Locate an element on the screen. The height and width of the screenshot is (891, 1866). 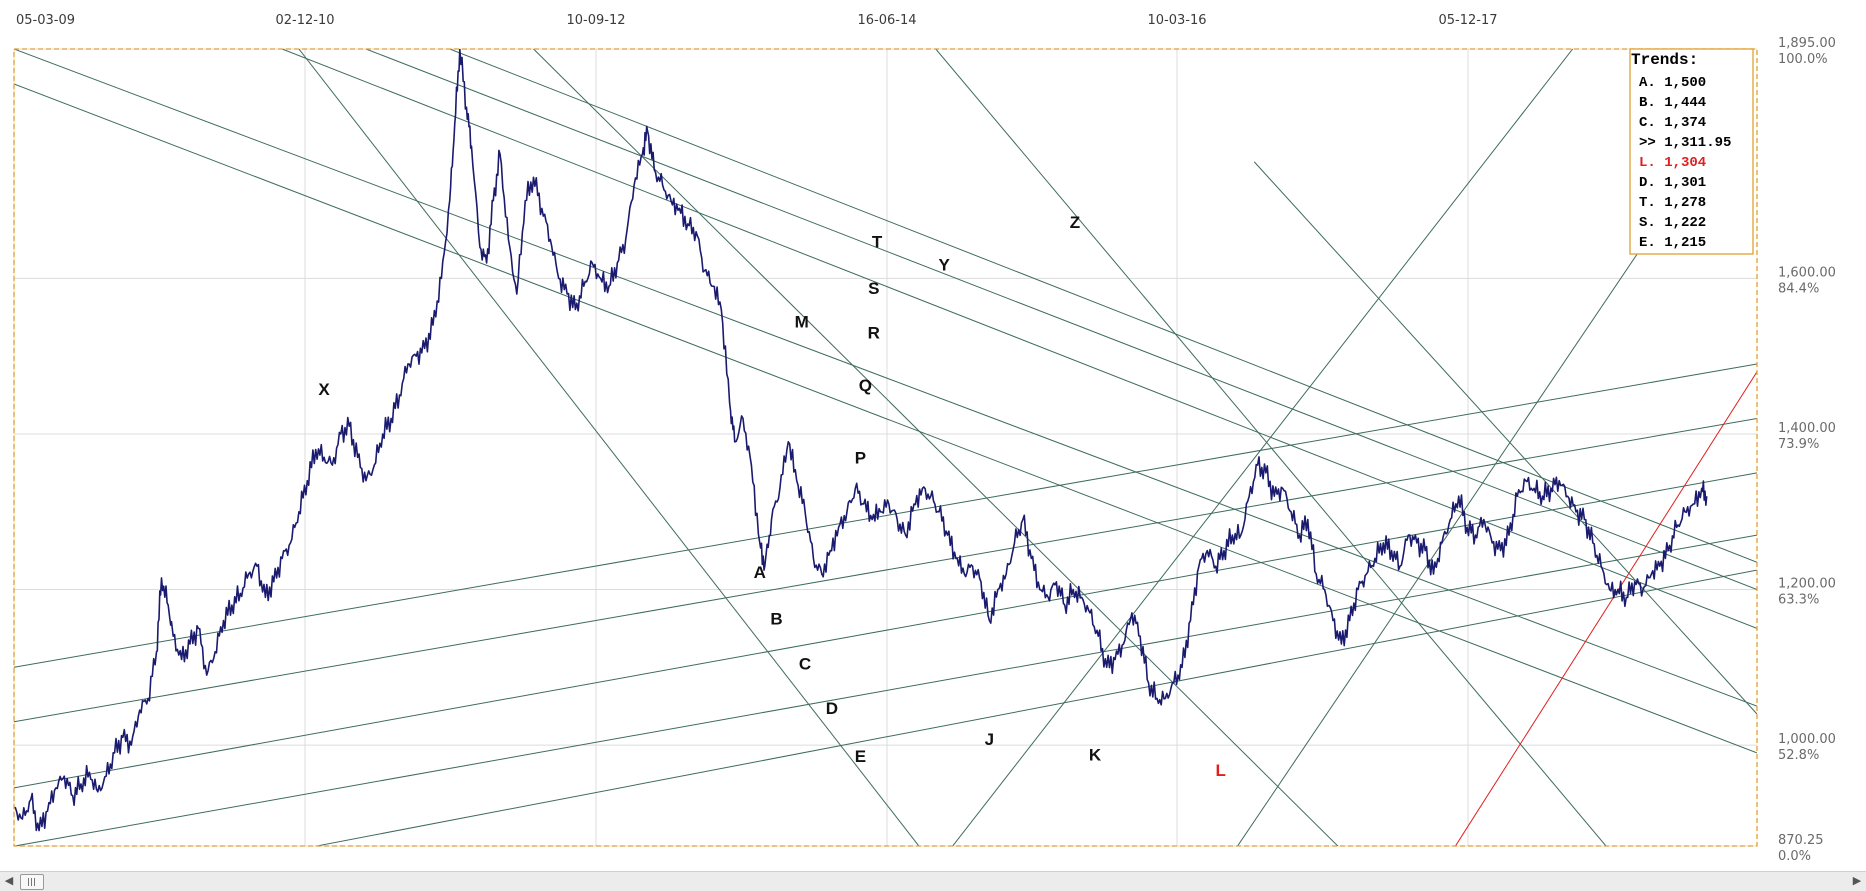
y-tick-label: 1,895.00 is located at coordinates (1807, 43).